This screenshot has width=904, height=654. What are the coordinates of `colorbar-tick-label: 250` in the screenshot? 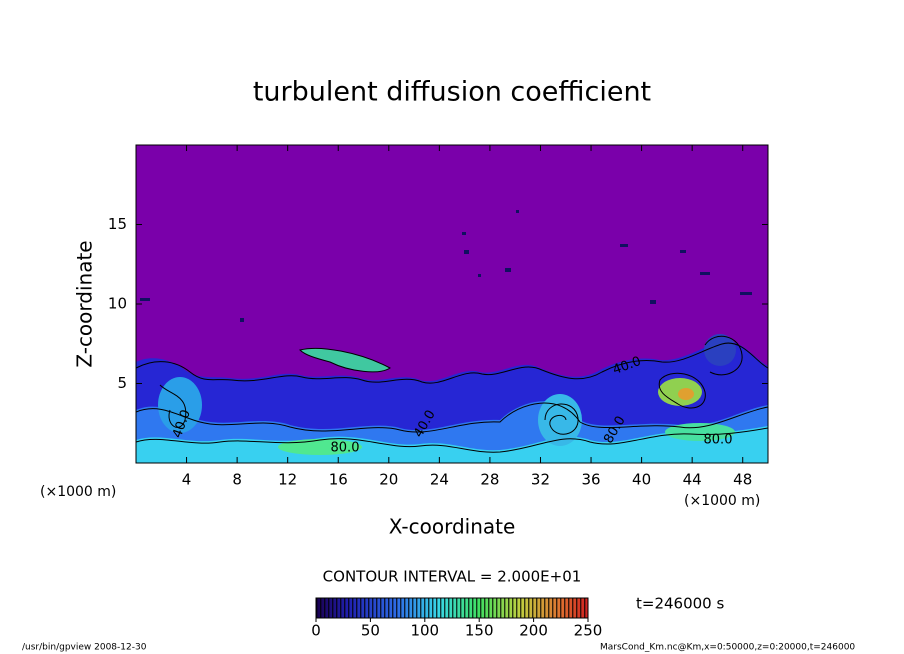 It's located at (588, 631).